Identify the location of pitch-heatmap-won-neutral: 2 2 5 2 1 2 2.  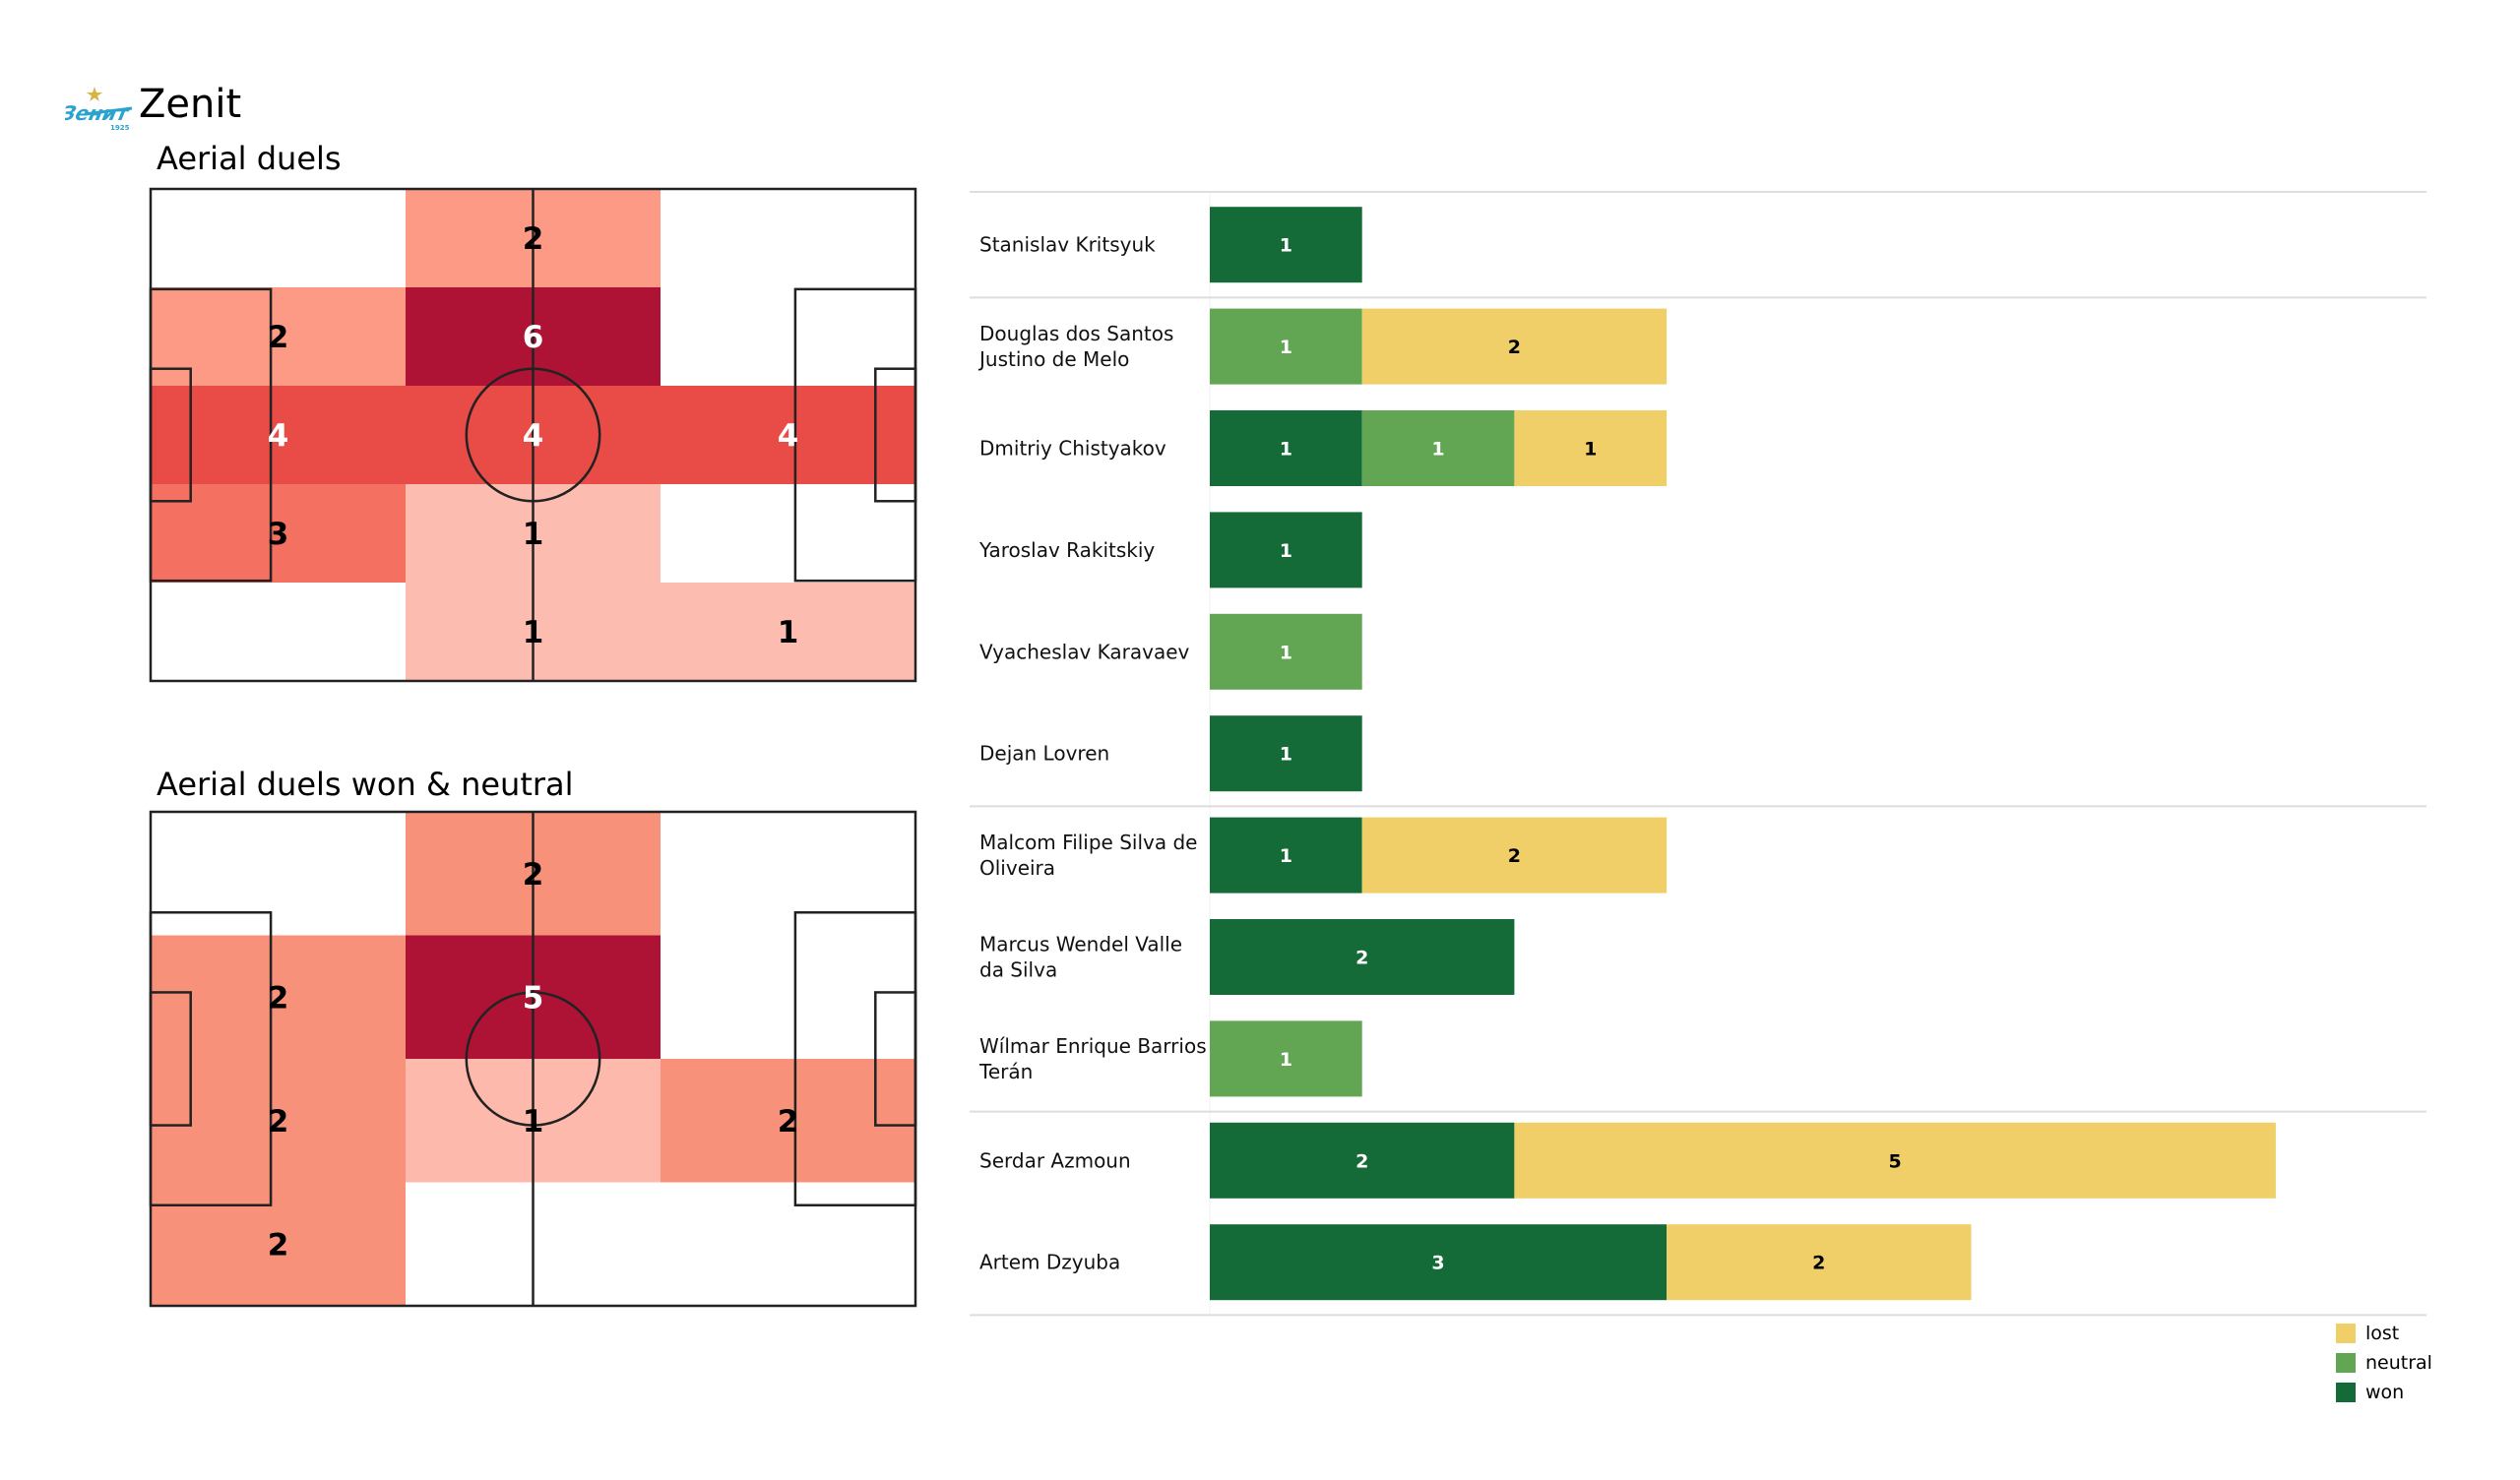
(533, 1059).